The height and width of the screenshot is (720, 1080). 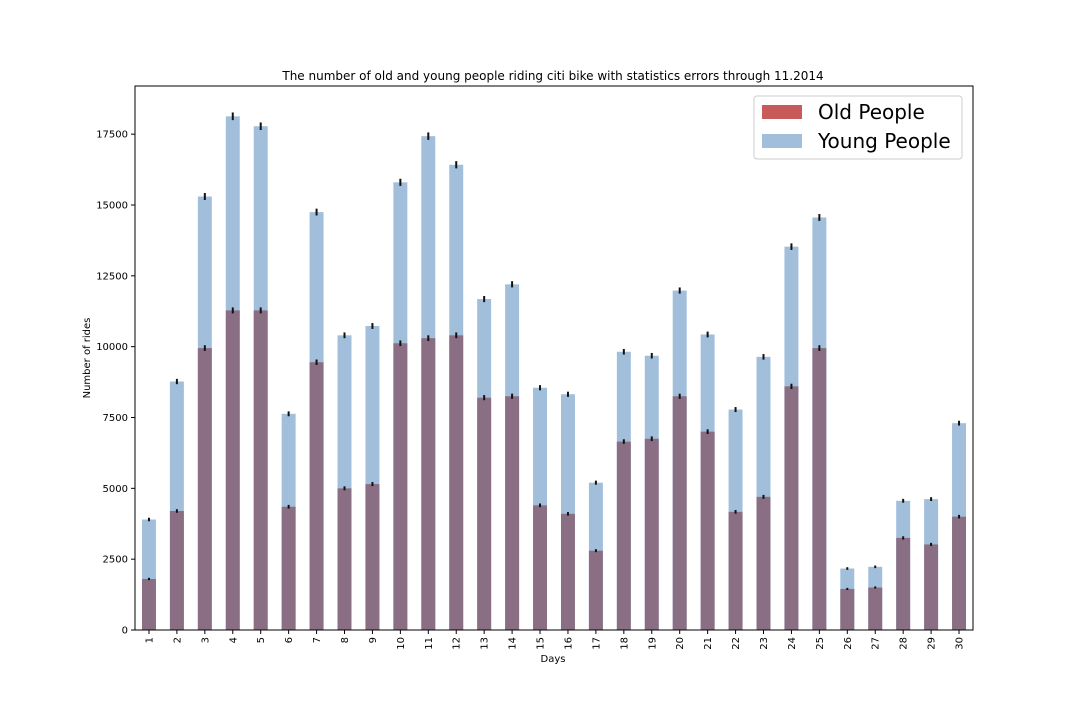 What do you see at coordinates (871, 112) in the screenshot?
I see `legend-label-old-people: Old People` at bounding box center [871, 112].